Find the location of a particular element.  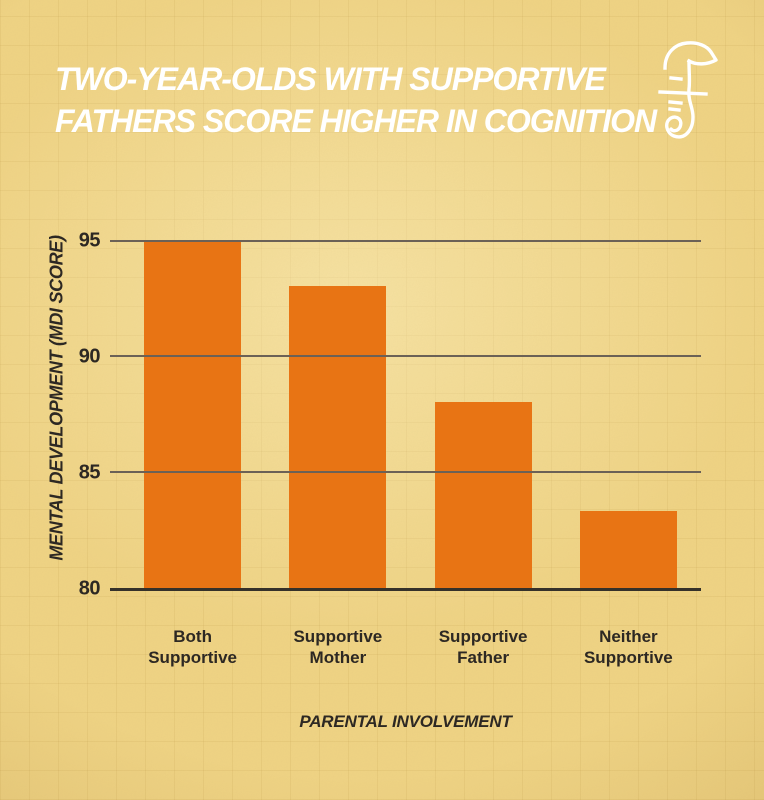

seahorse-logo-icon is located at coordinates (688, 90).